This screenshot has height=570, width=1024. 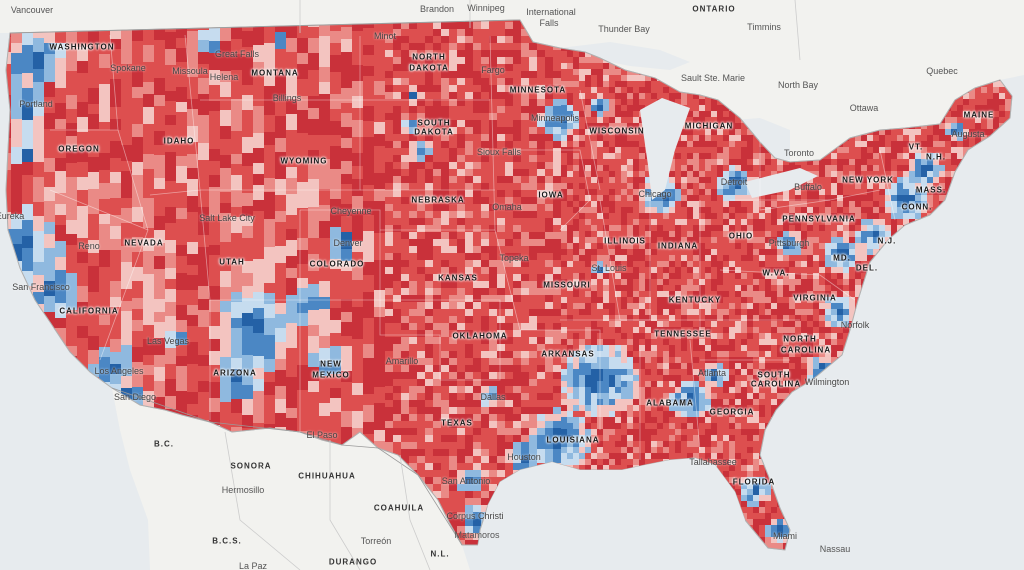 I want to click on lake-superior, so click(x=625, y=56).